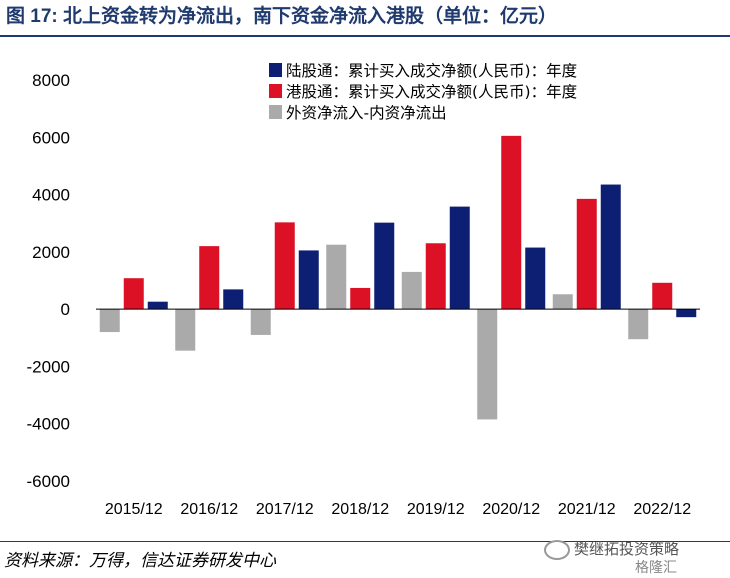 The image size is (730, 578). What do you see at coordinates (656, 567) in the screenshot?
I see `watermark-brand: 格隆汇` at bounding box center [656, 567].